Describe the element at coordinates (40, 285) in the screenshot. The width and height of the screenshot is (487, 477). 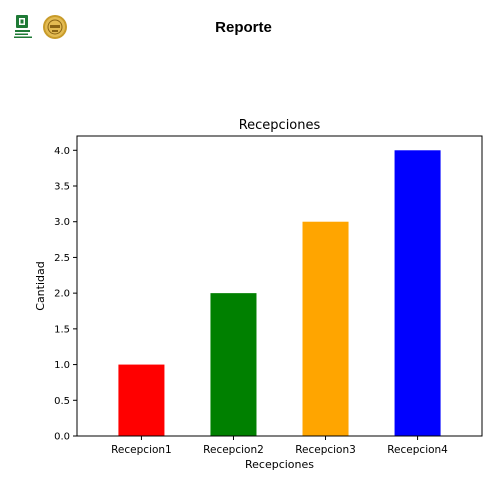
I see `y-axis-label: Cantidad` at that location.